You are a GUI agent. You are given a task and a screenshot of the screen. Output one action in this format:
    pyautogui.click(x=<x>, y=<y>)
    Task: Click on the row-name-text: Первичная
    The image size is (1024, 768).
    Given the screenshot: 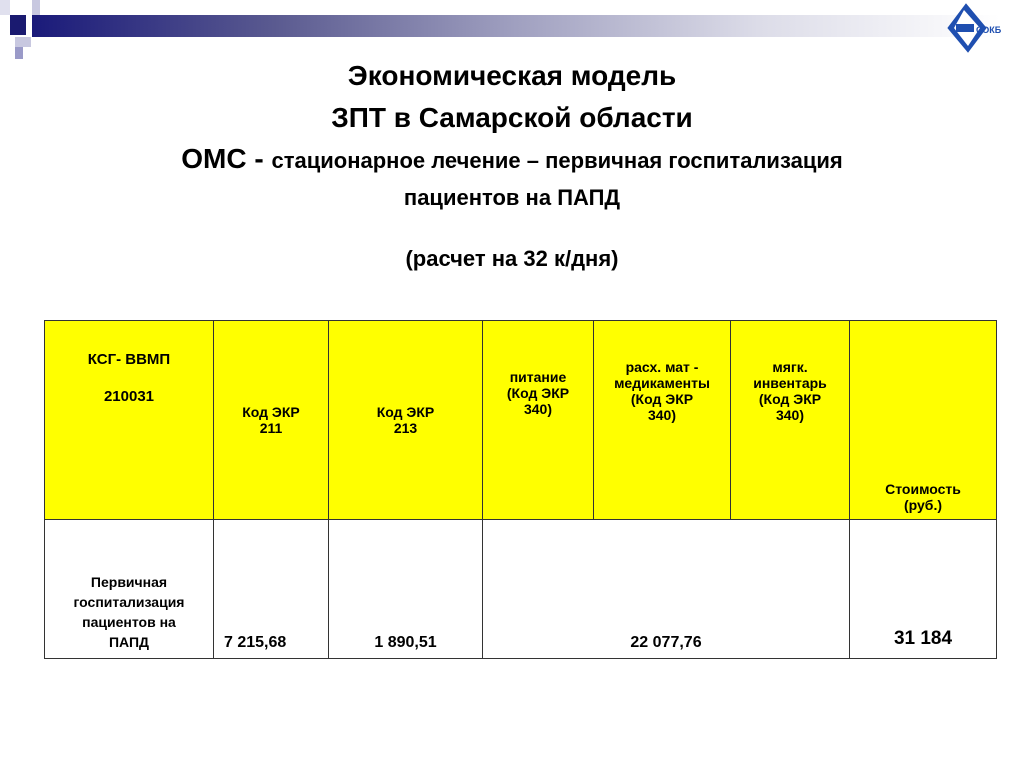 What is the action you would take?
    pyautogui.click(x=129, y=582)
    